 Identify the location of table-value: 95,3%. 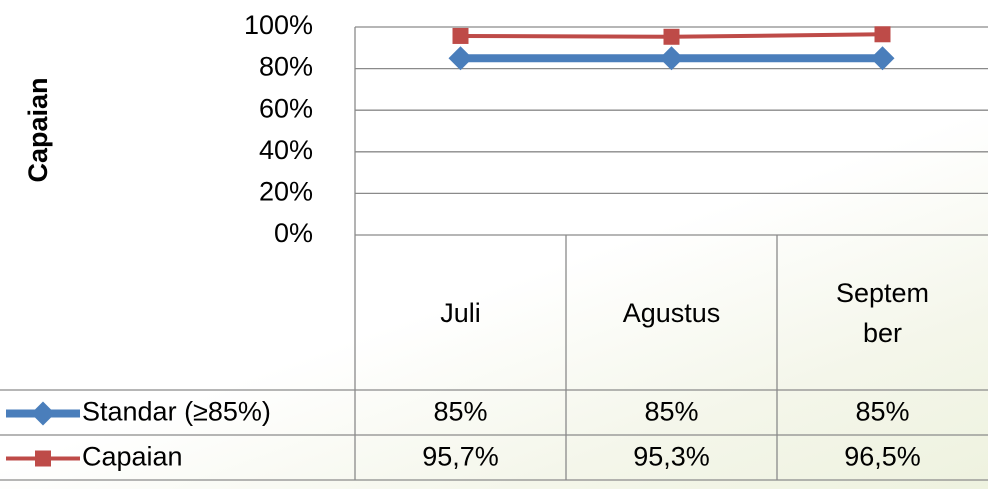
(671, 457).